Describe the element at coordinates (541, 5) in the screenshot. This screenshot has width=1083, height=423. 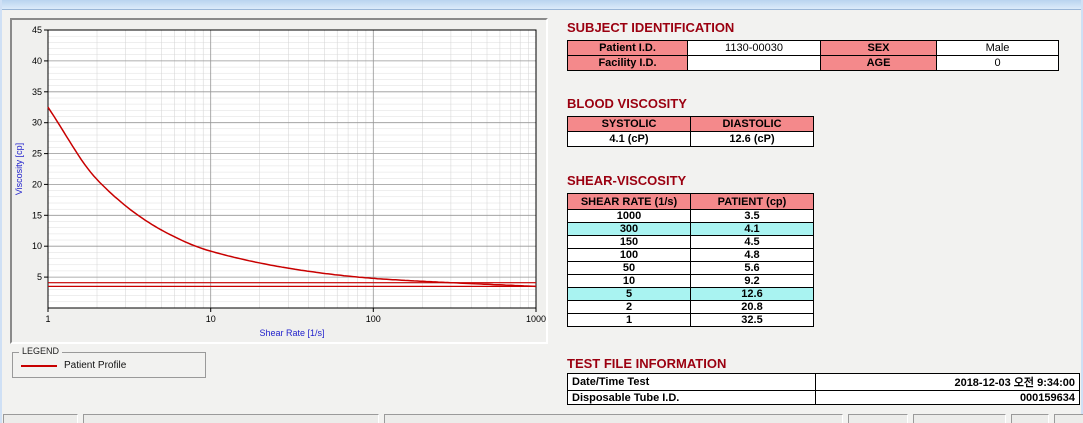
I see `window-title-strip` at that location.